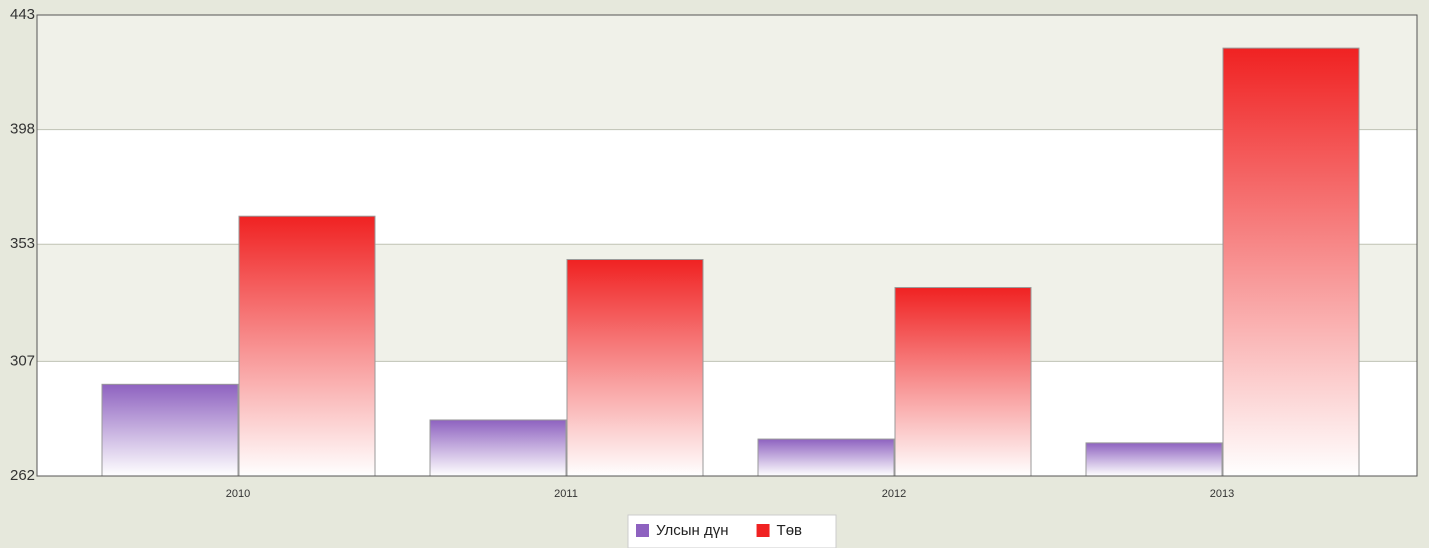  Describe the element at coordinates (692, 530) in the screenshot. I see `legend-label: Улсын дүн` at that location.